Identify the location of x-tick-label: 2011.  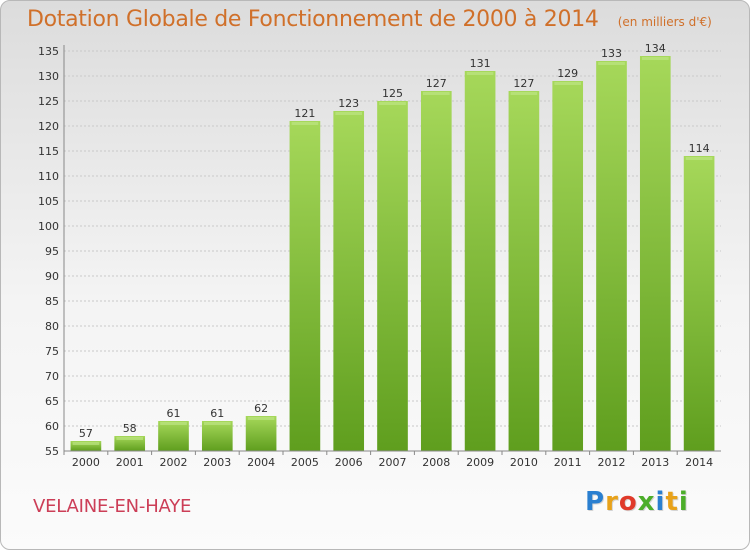
(568, 462).